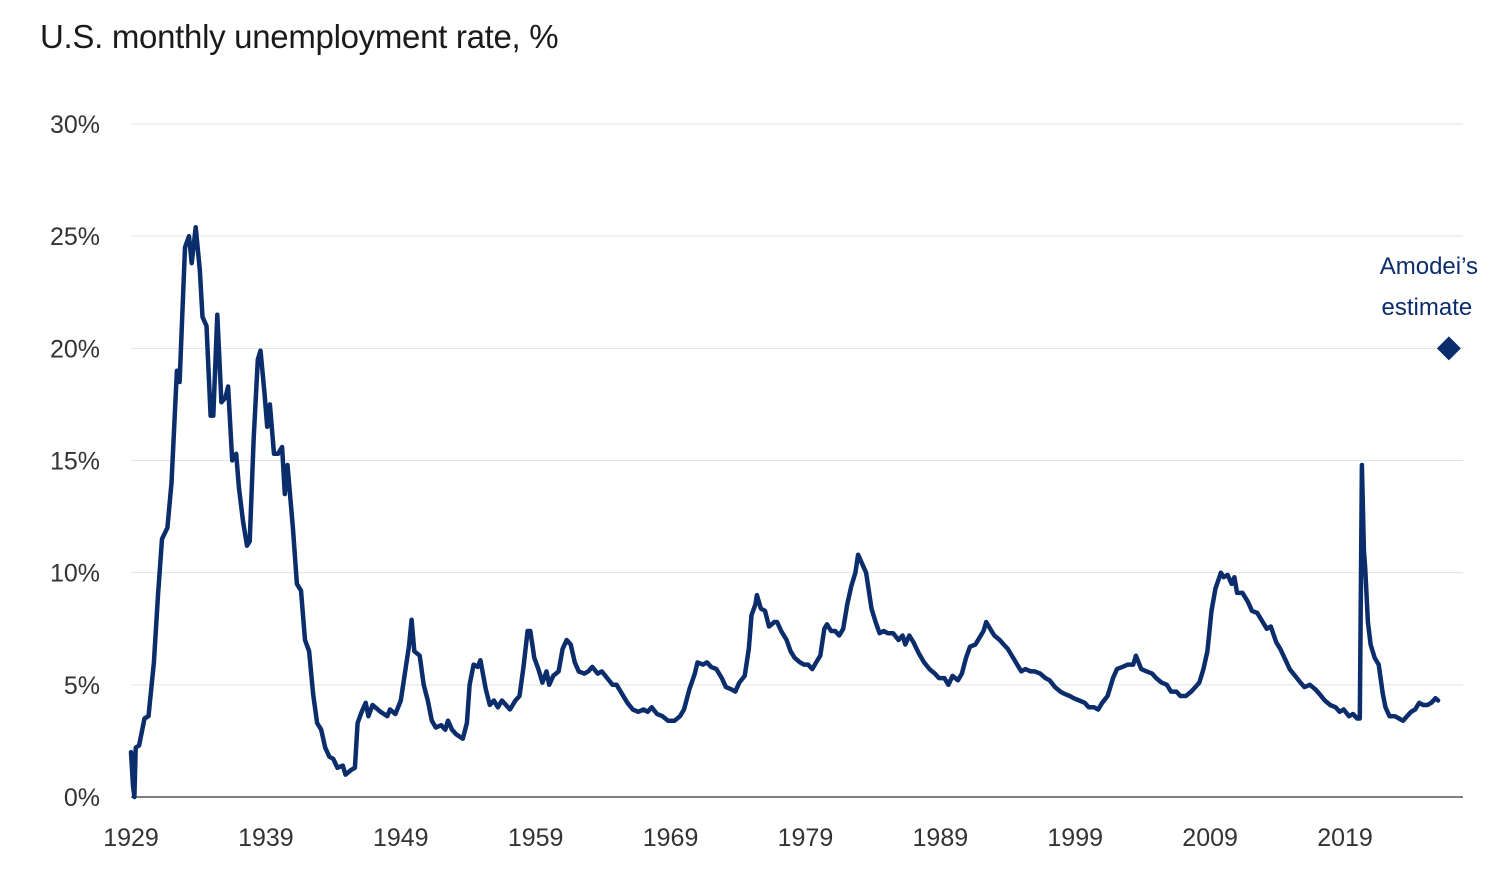 This screenshot has width=1504, height=892. What do you see at coordinates (131, 838) in the screenshot?
I see `x-tick-label: 1929` at bounding box center [131, 838].